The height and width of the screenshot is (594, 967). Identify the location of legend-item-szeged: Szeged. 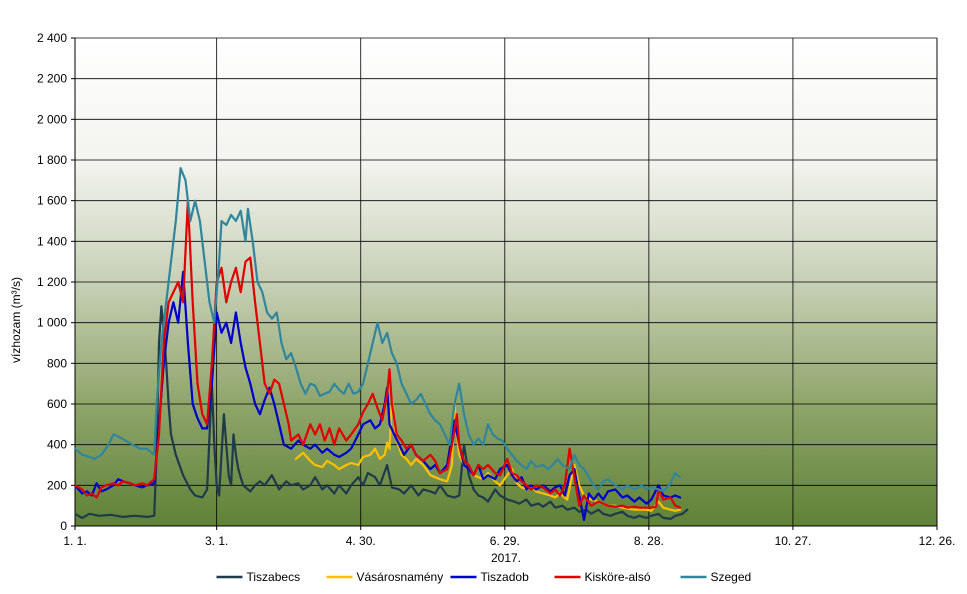
(716, 577).